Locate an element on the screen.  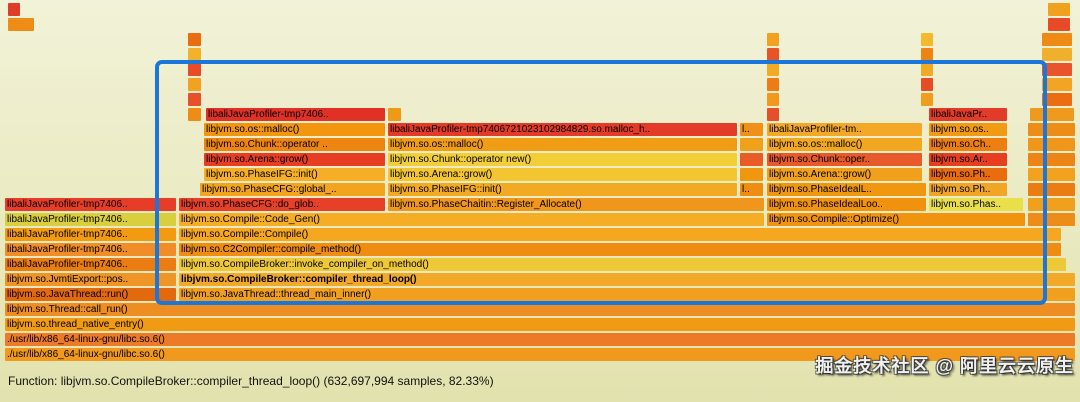
watermark: 掘金技术社区 @ 阿里云云原生 is located at coordinates (944, 366).